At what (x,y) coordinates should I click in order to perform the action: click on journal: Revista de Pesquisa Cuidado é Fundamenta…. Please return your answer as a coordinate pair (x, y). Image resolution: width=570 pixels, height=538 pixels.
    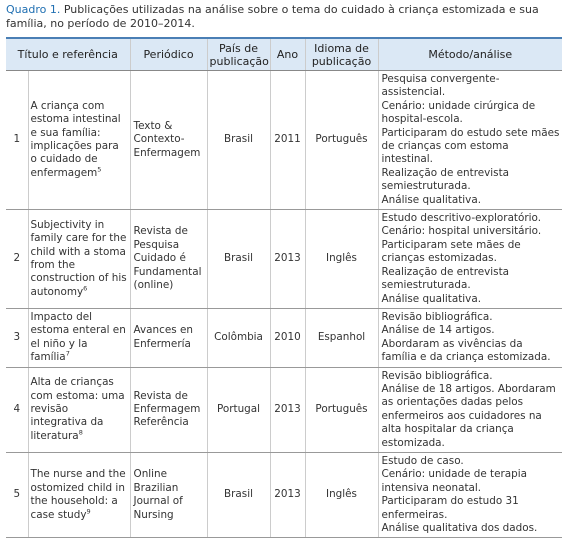
    Looking at the image, I should click on (168, 259).